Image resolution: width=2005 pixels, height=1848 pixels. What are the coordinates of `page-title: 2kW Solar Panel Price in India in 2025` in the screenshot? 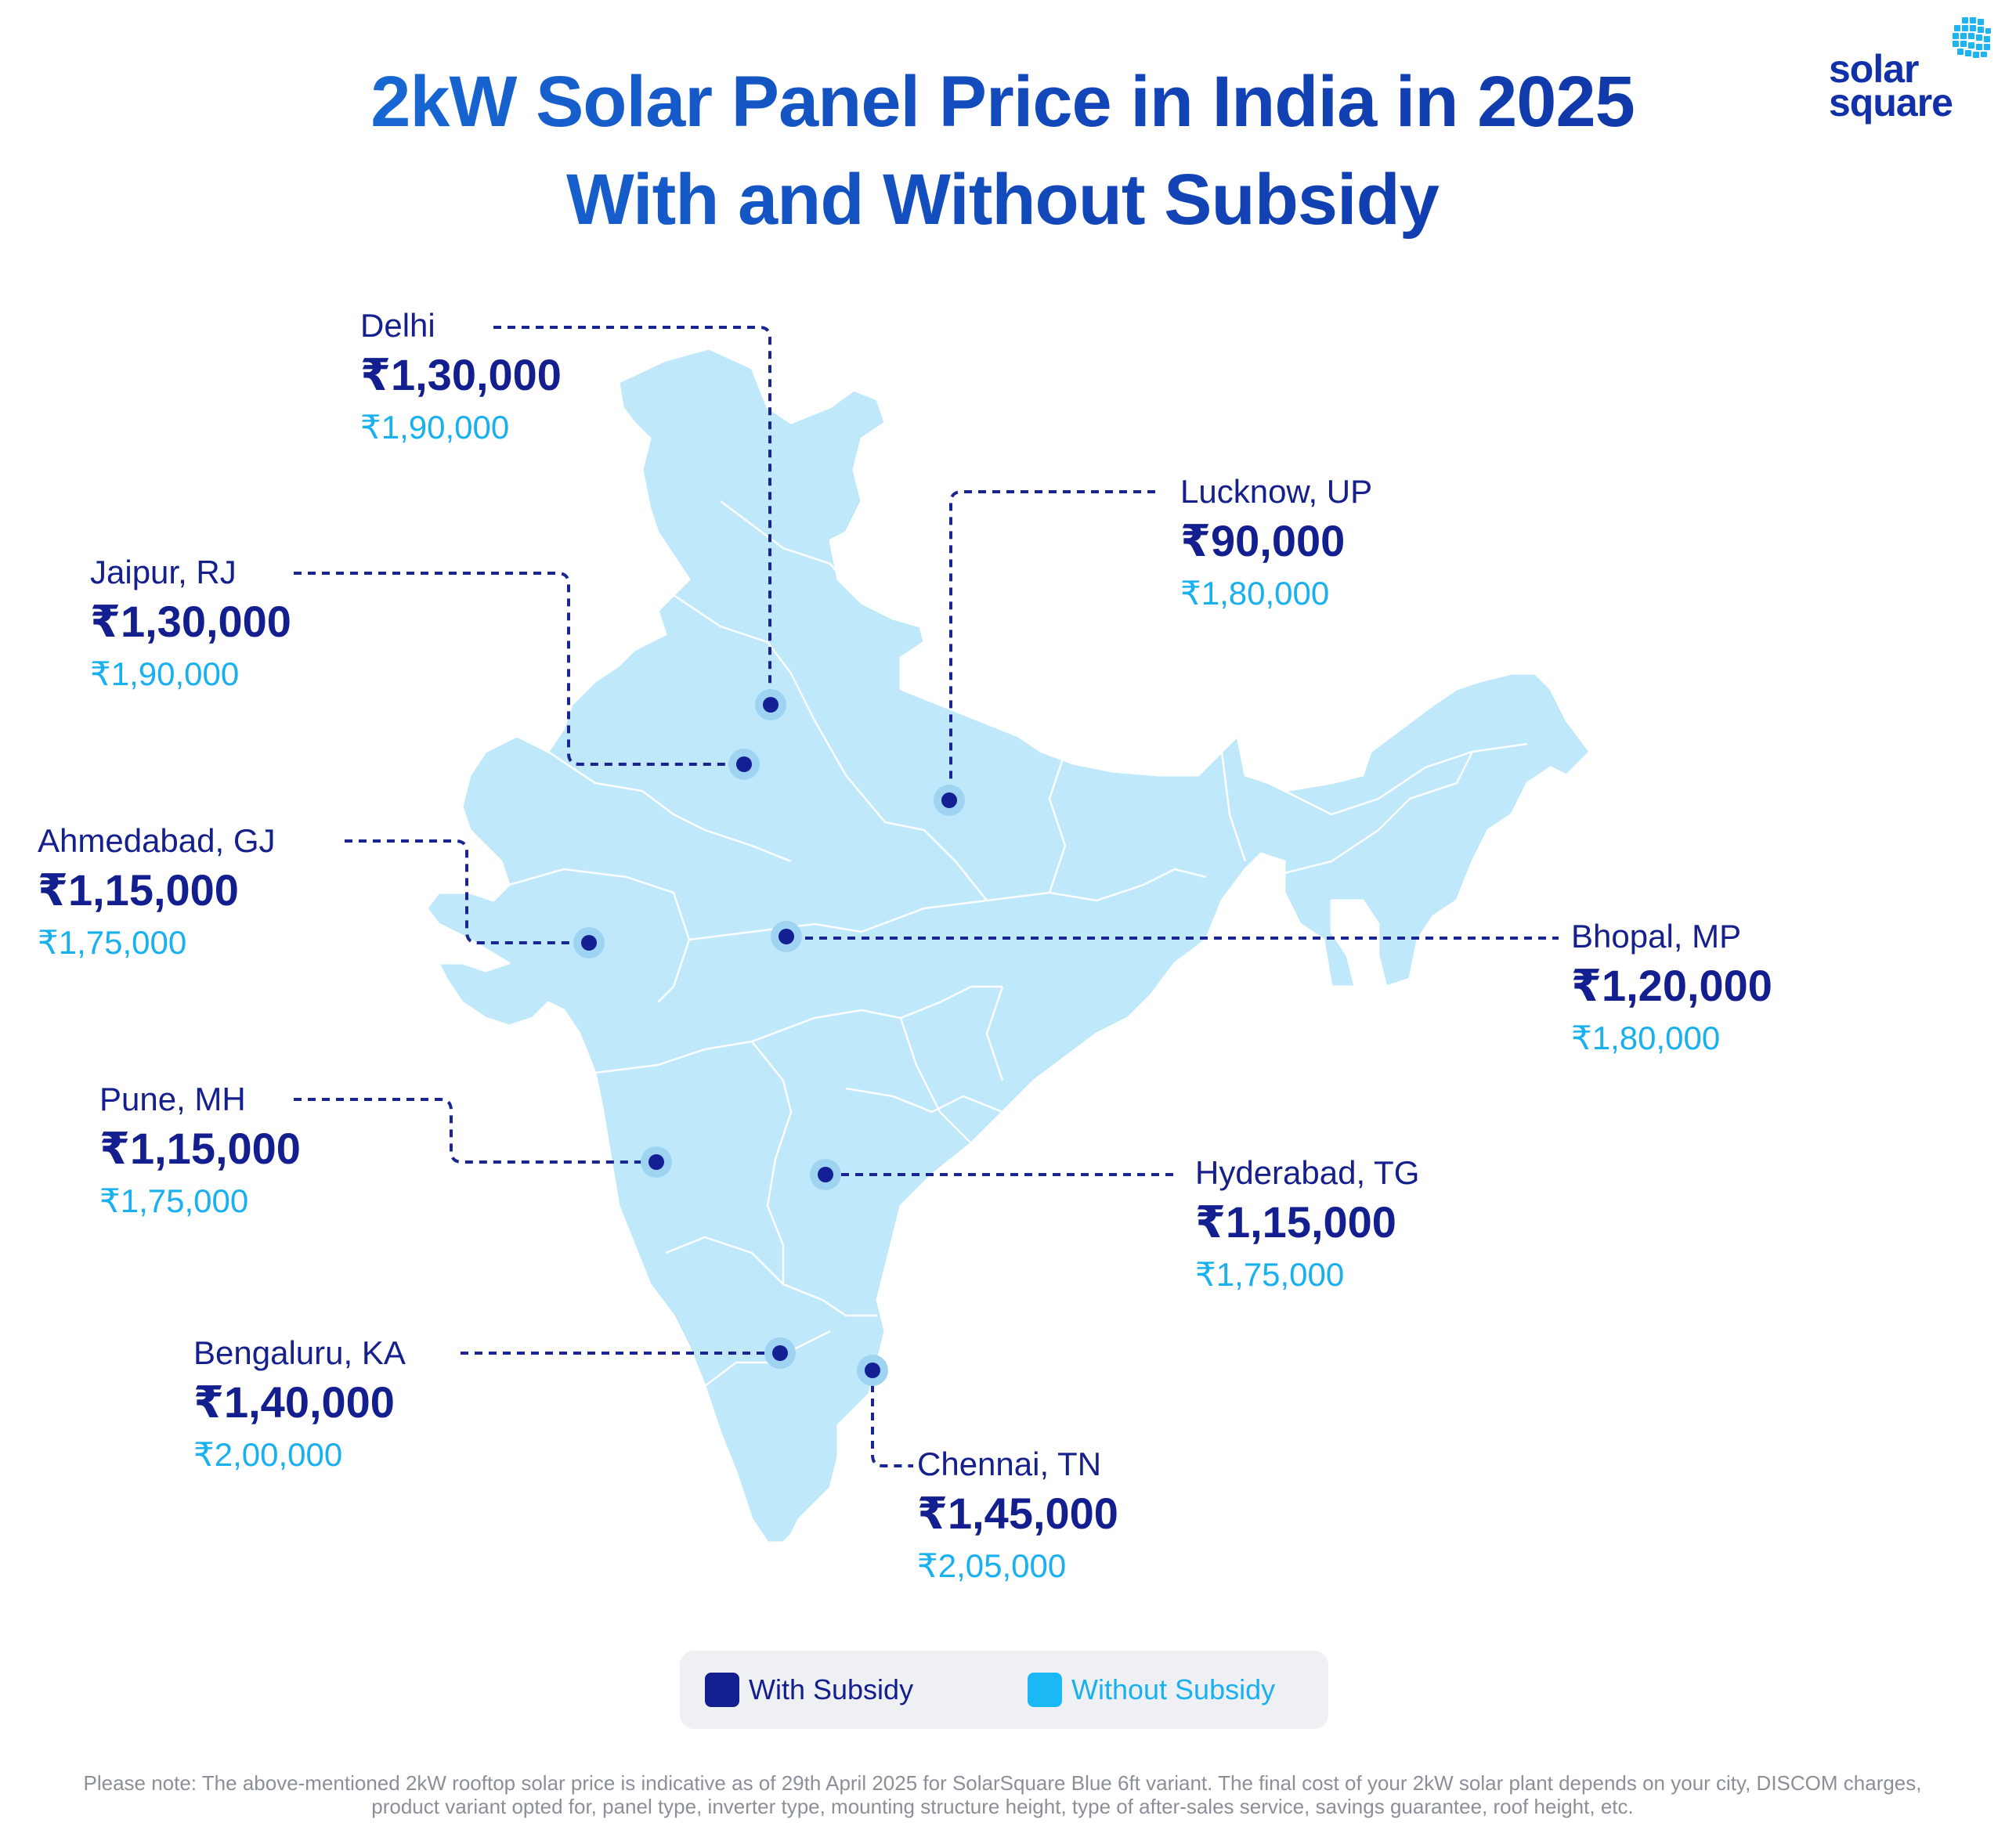 It's located at (1002, 102).